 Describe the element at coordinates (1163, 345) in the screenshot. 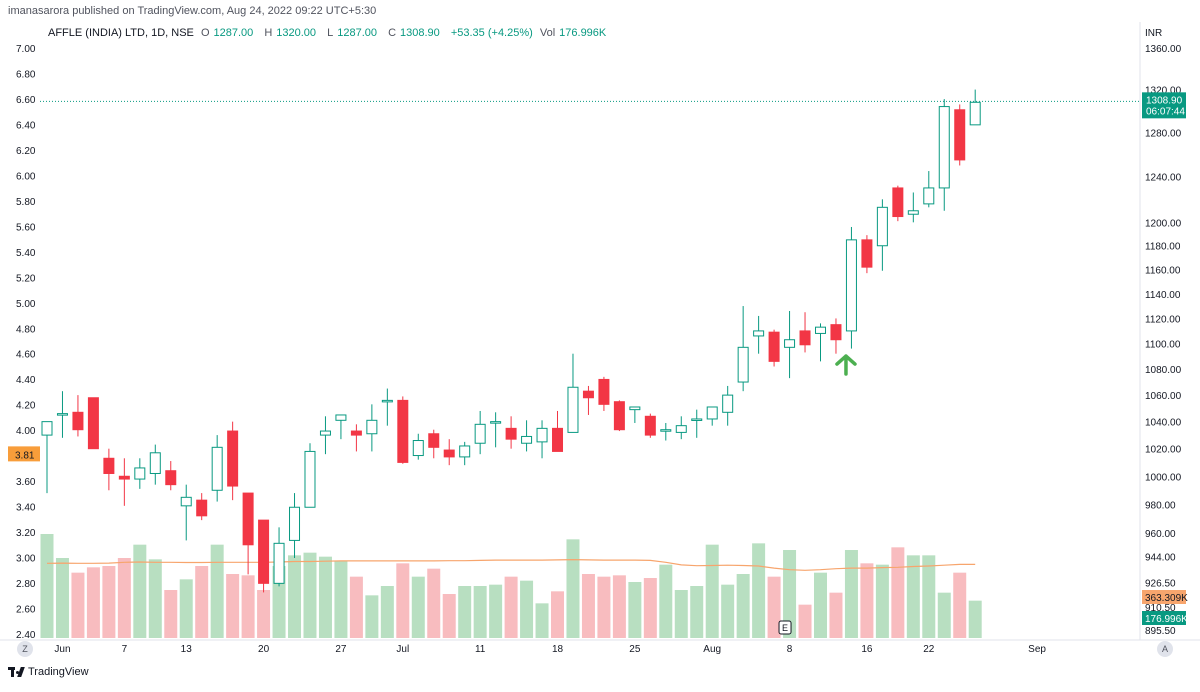

I see `price-tick-label: 1100.00` at that location.